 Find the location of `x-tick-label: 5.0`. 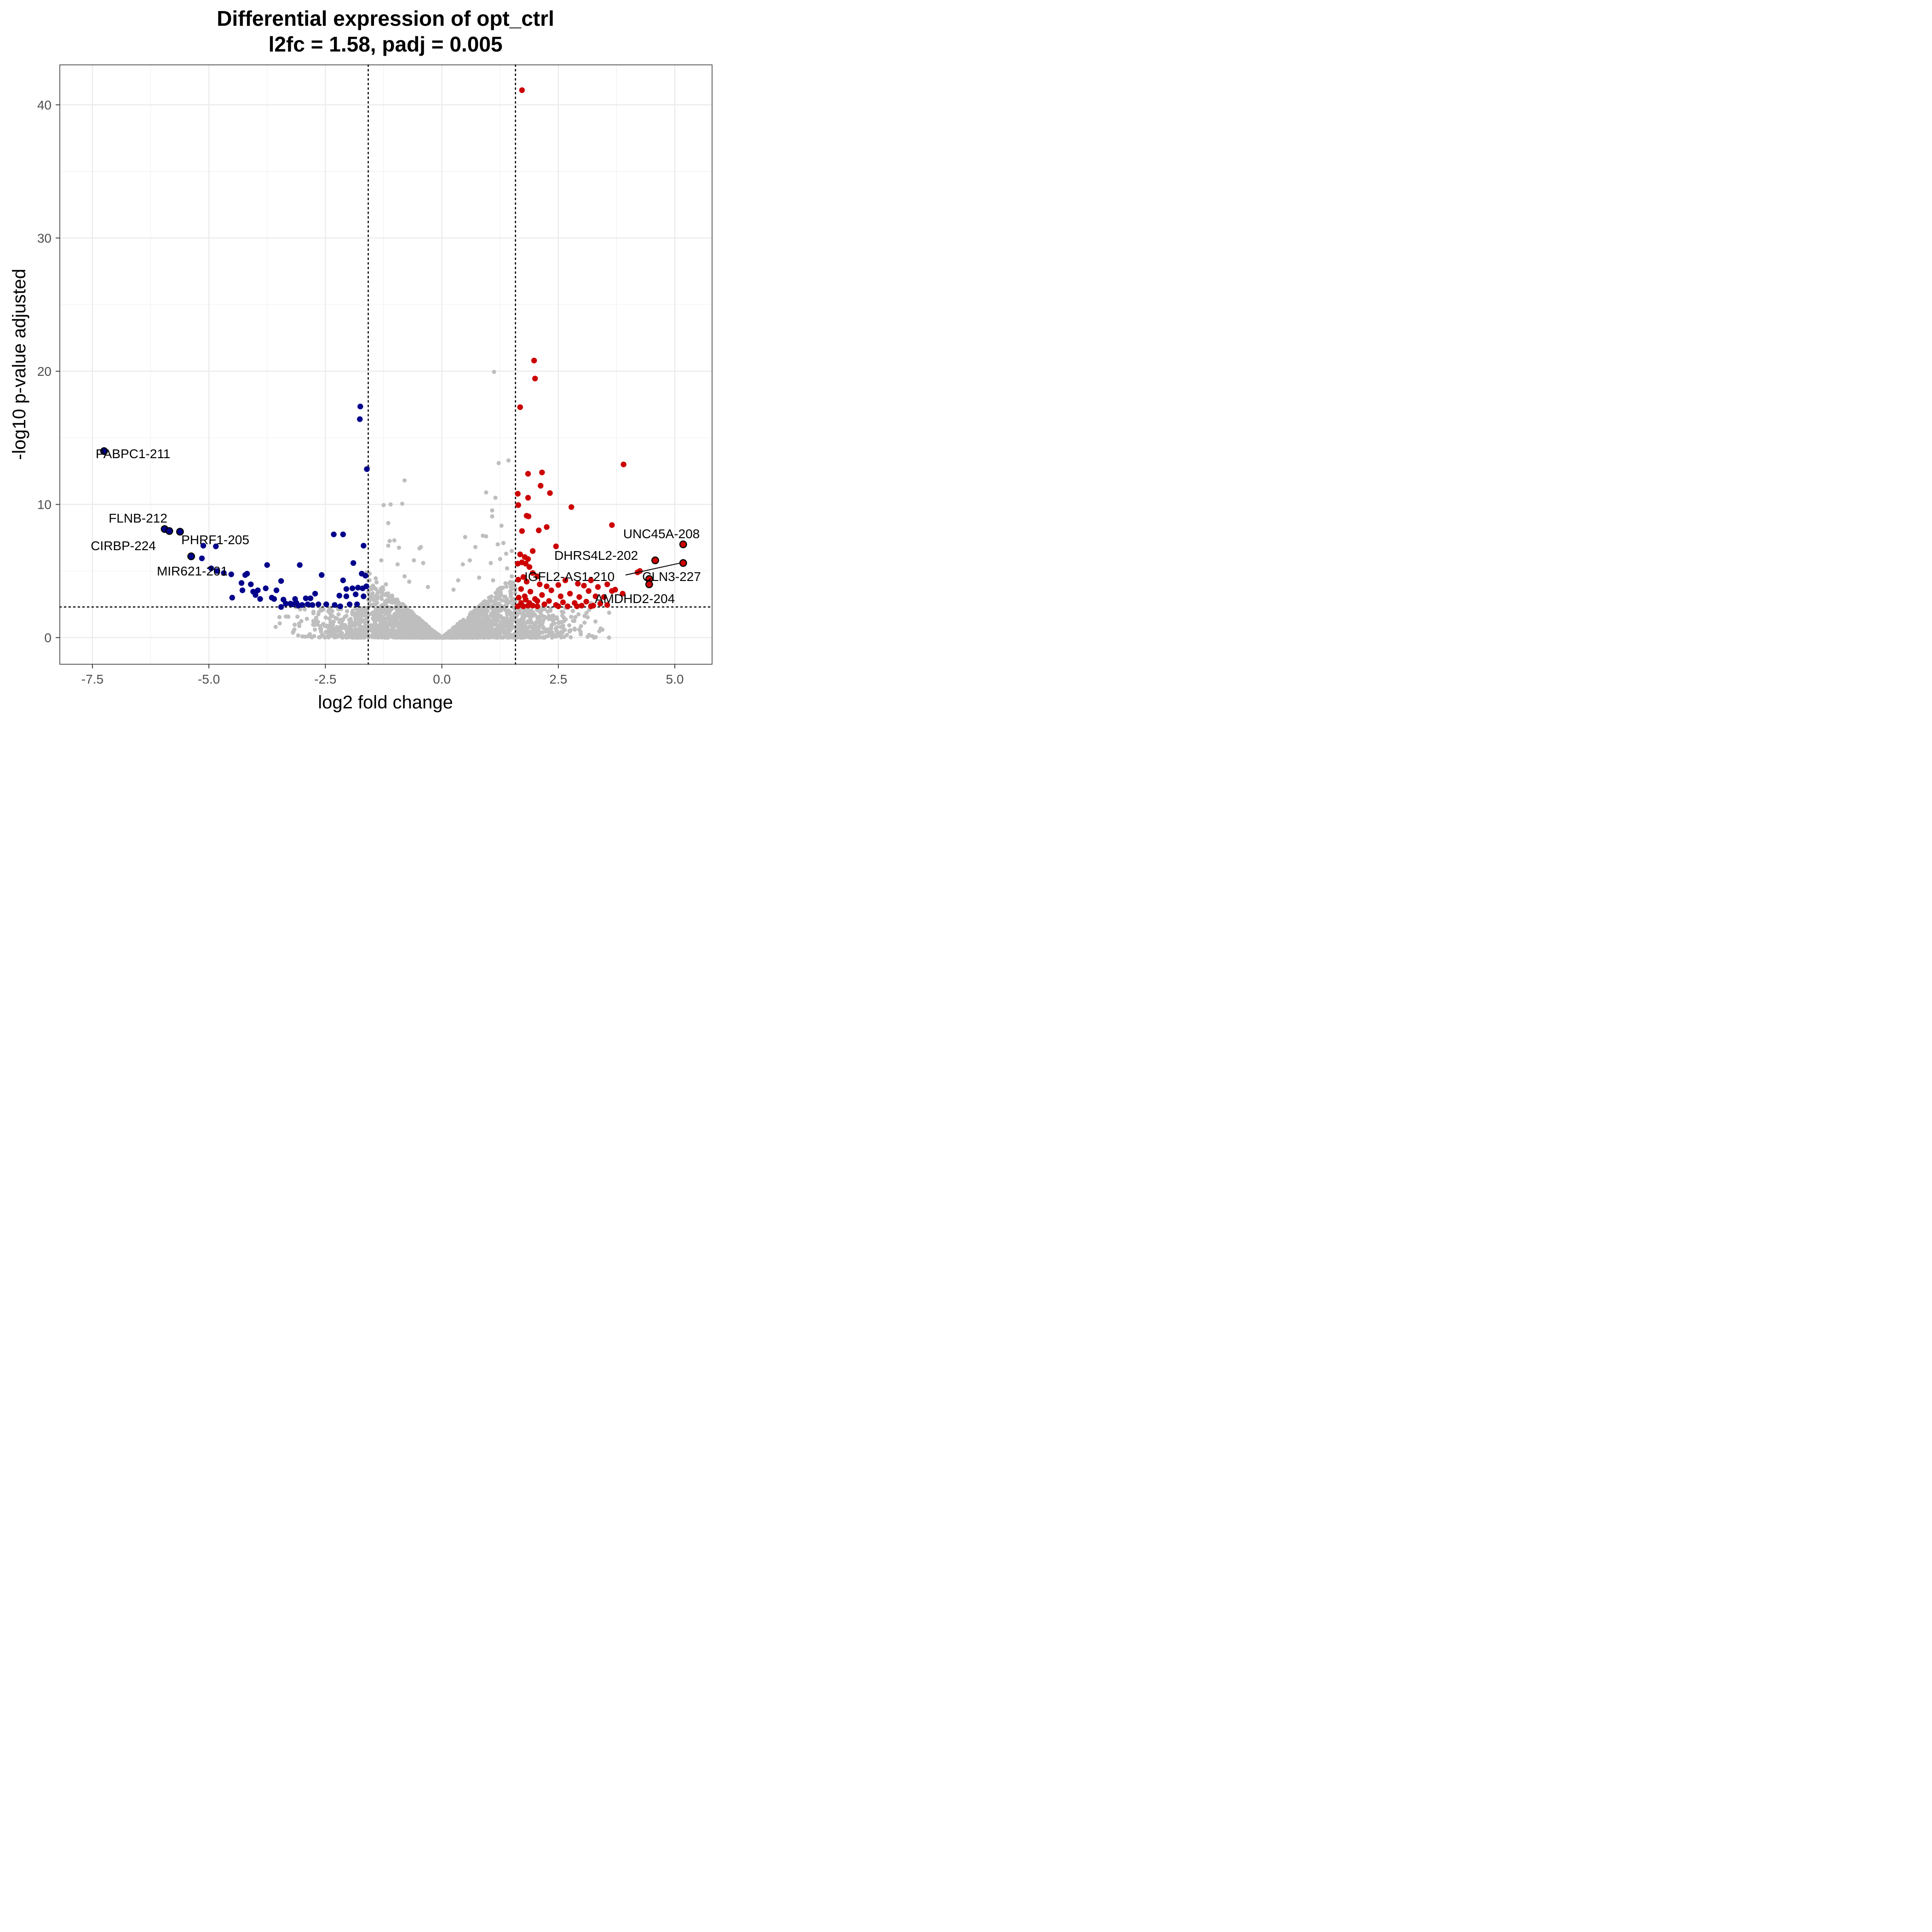

x-tick-label: 5.0 is located at coordinates (675, 679).